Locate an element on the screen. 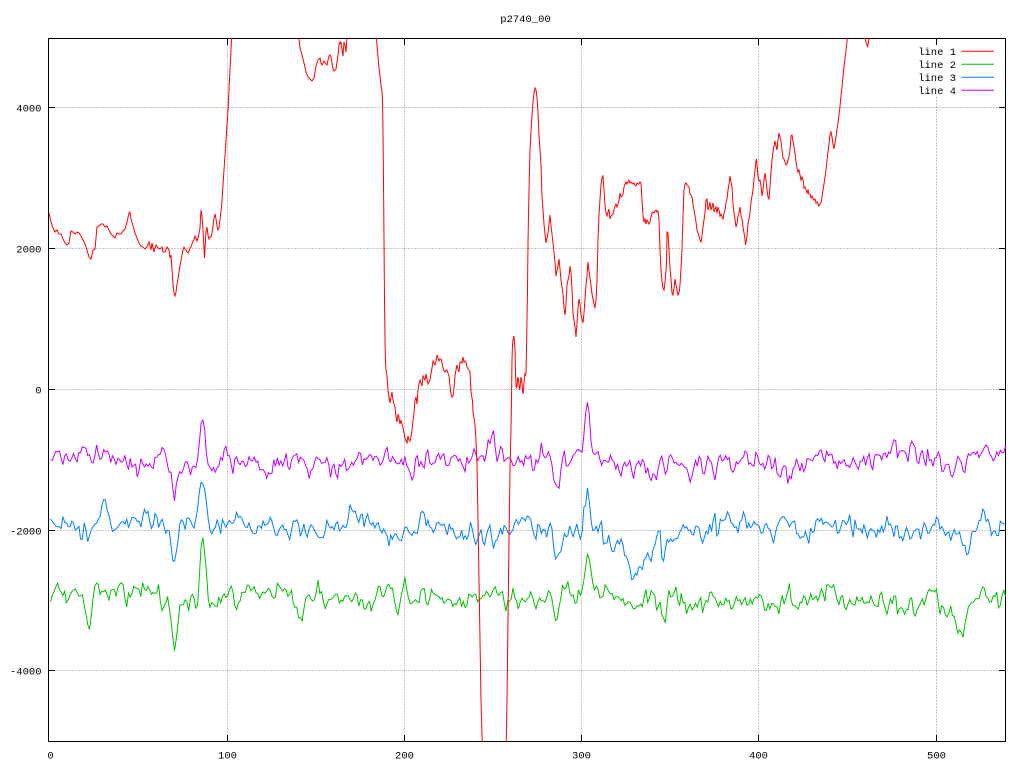  svg-text: 200 is located at coordinates (404, 757).